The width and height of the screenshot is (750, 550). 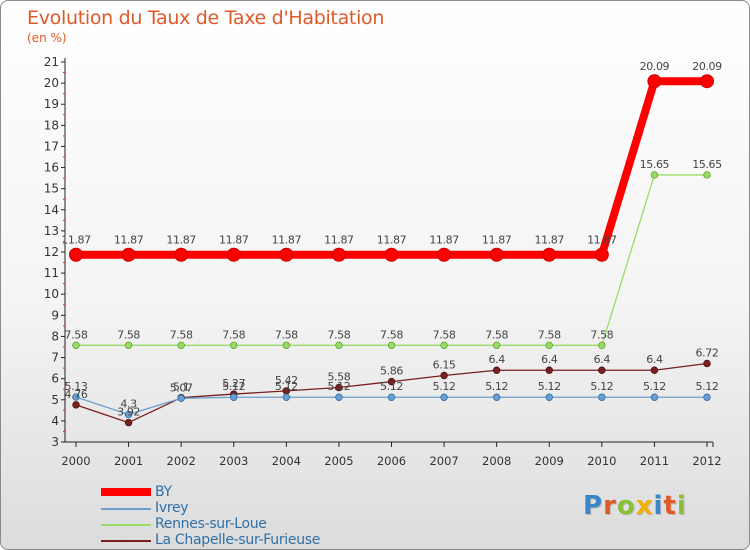 What do you see at coordinates (707, 352) in the screenshot?
I see `data-label-la-chapelle: 6.72` at bounding box center [707, 352].